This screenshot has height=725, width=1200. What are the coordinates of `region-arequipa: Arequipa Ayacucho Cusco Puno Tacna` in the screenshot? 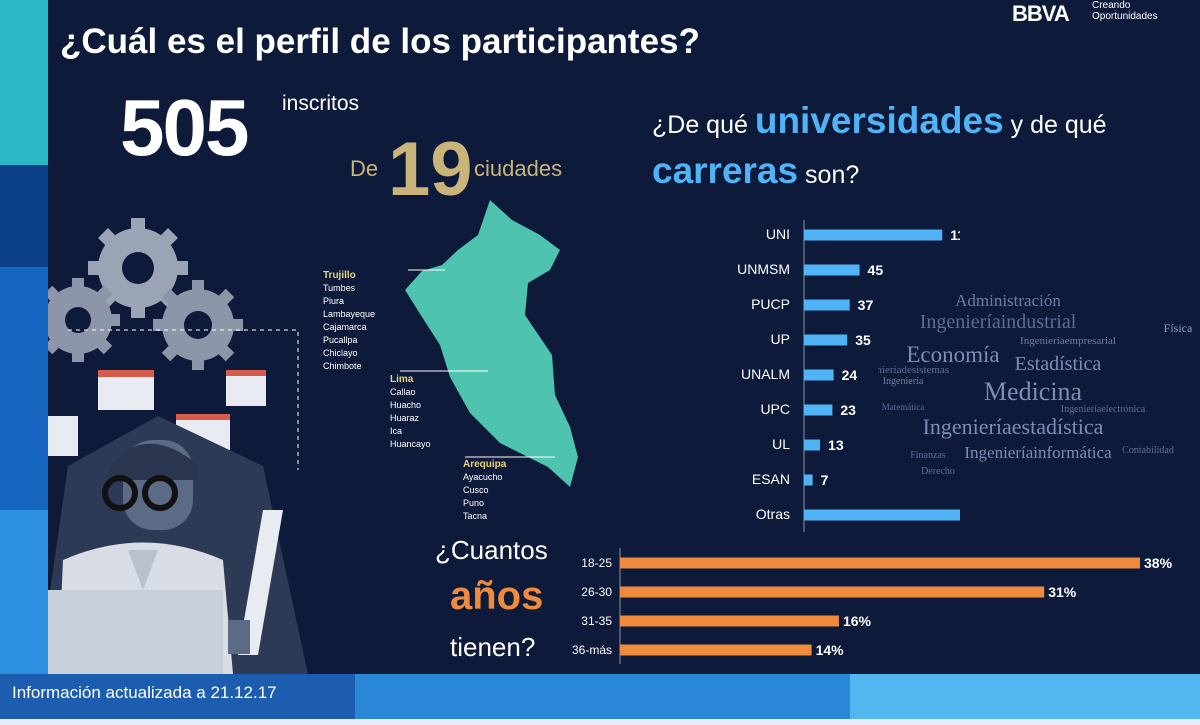 It's located at (484, 490).